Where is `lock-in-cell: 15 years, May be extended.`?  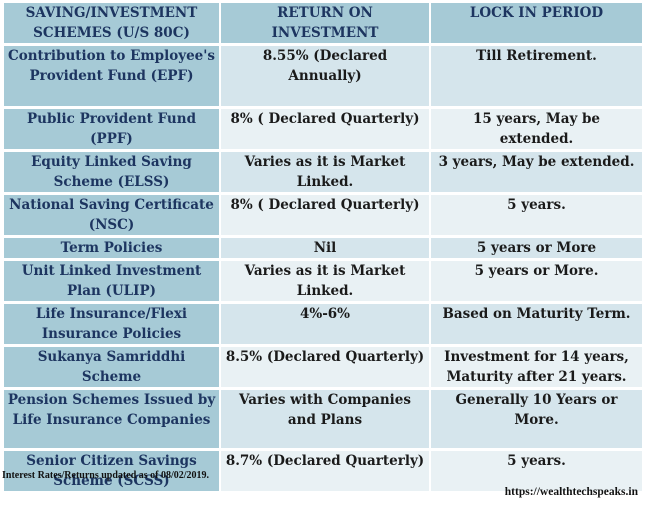 lock-in-cell: 15 years, May be extended. is located at coordinates (536, 129).